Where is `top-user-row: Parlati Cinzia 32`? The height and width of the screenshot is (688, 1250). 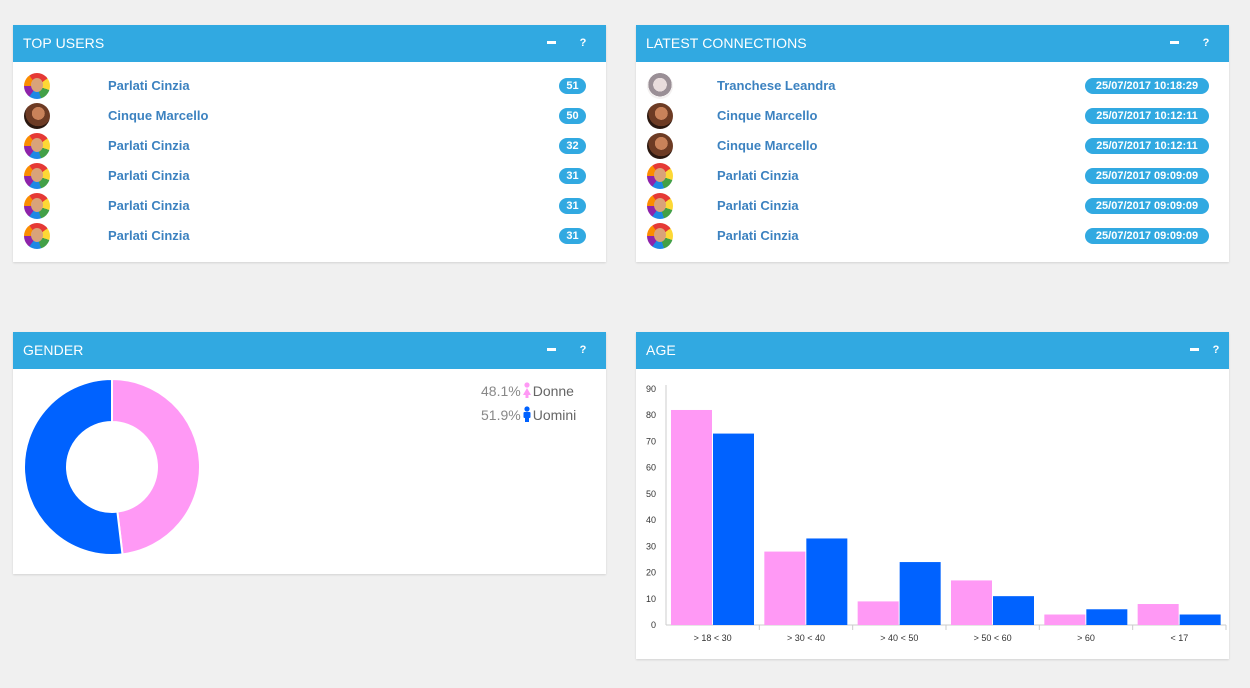
top-user-row: Parlati Cinzia 32 is located at coordinates (309, 147).